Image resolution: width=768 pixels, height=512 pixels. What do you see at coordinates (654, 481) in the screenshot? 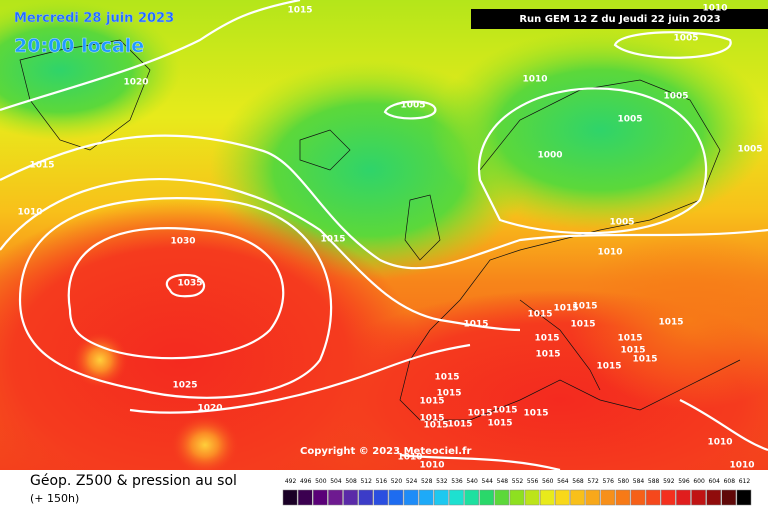
I see `colorbar-label: 588` at bounding box center [654, 481].